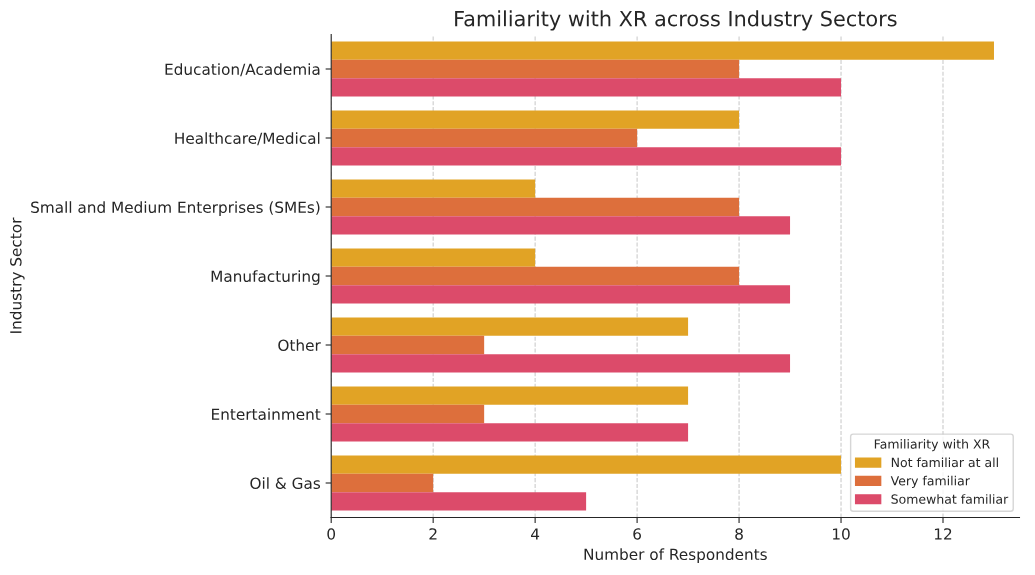 This screenshot has height=575, width=1035. What do you see at coordinates (637, 534) in the screenshot?
I see `x-tick-label: 6` at bounding box center [637, 534].